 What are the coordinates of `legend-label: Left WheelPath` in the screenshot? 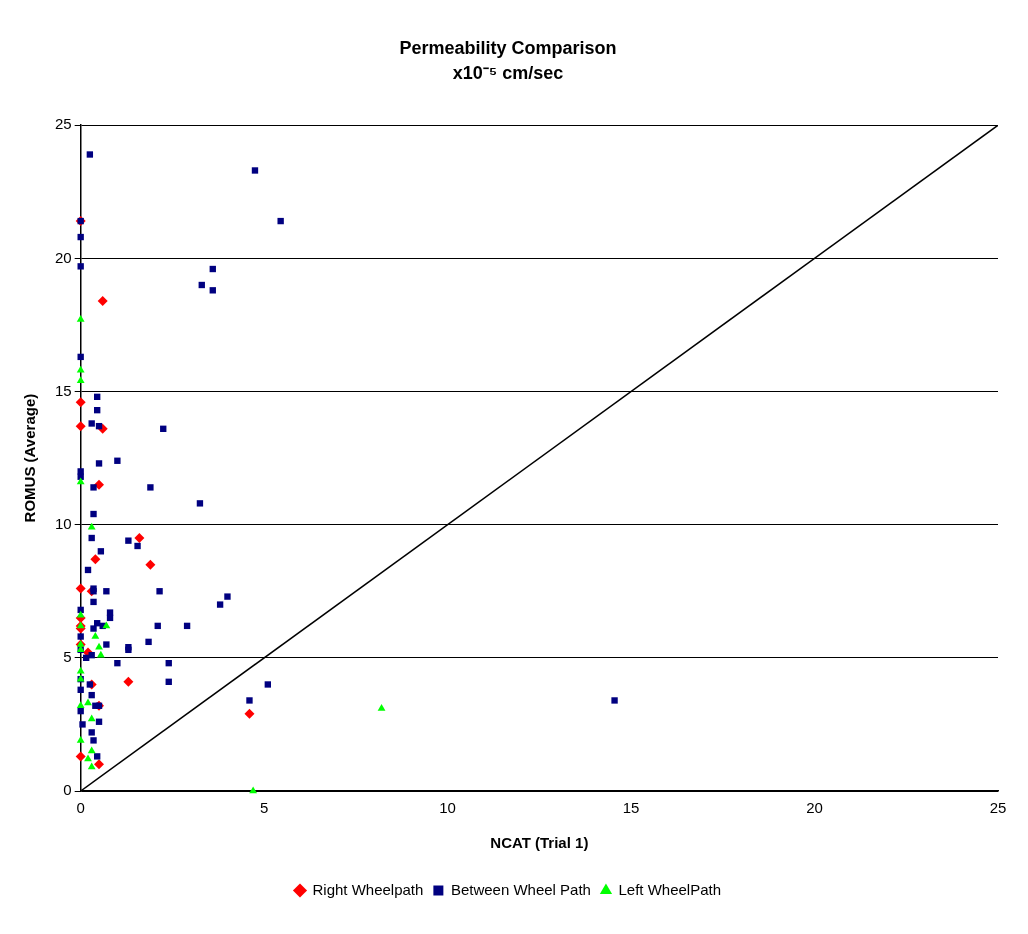 It's located at (670, 889).